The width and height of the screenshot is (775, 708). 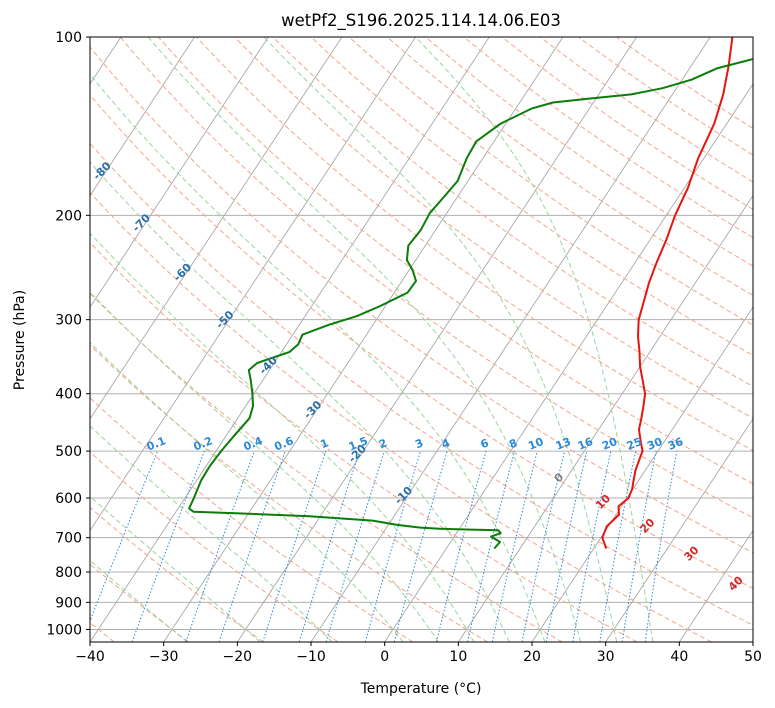 What do you see at coordinates (68, 321) in the screenshot?
I see `y-tick-label: 300` at bounding box center [68, 321].